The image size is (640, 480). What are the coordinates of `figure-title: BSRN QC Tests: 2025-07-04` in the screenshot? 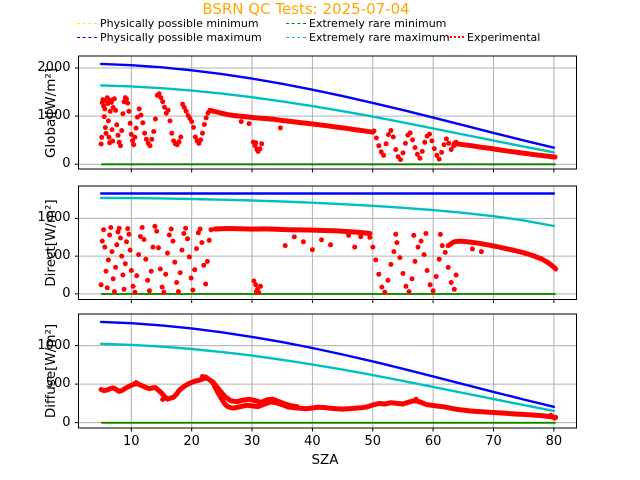 It's located at (306, 9).